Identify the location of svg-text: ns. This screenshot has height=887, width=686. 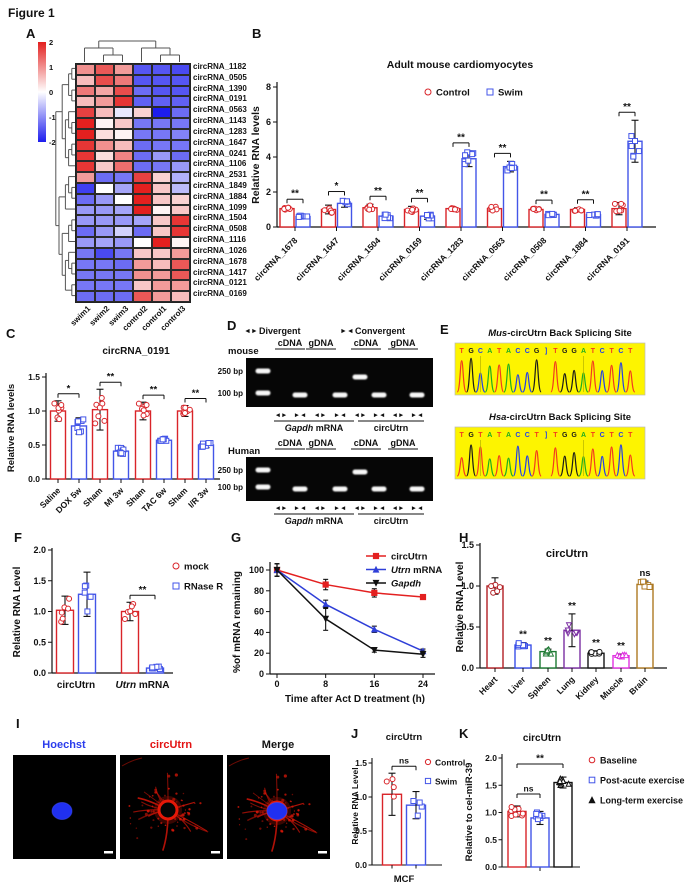
(644, 573).